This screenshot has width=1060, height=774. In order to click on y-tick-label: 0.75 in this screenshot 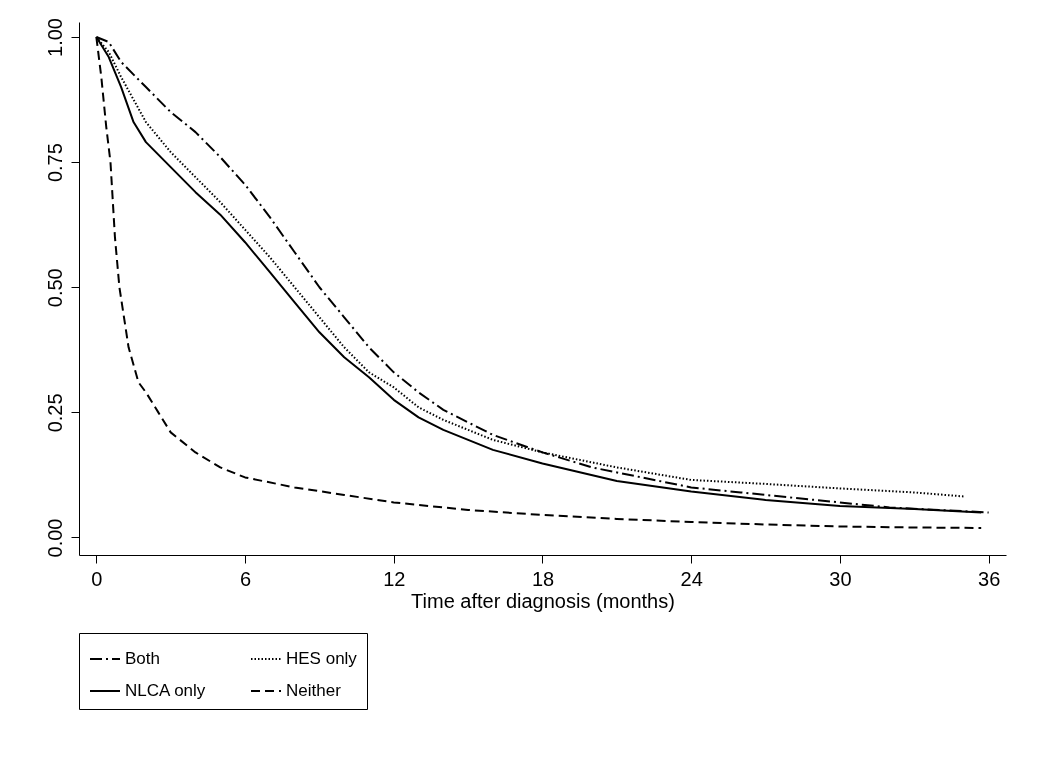, I will do `click(54, 163)`.